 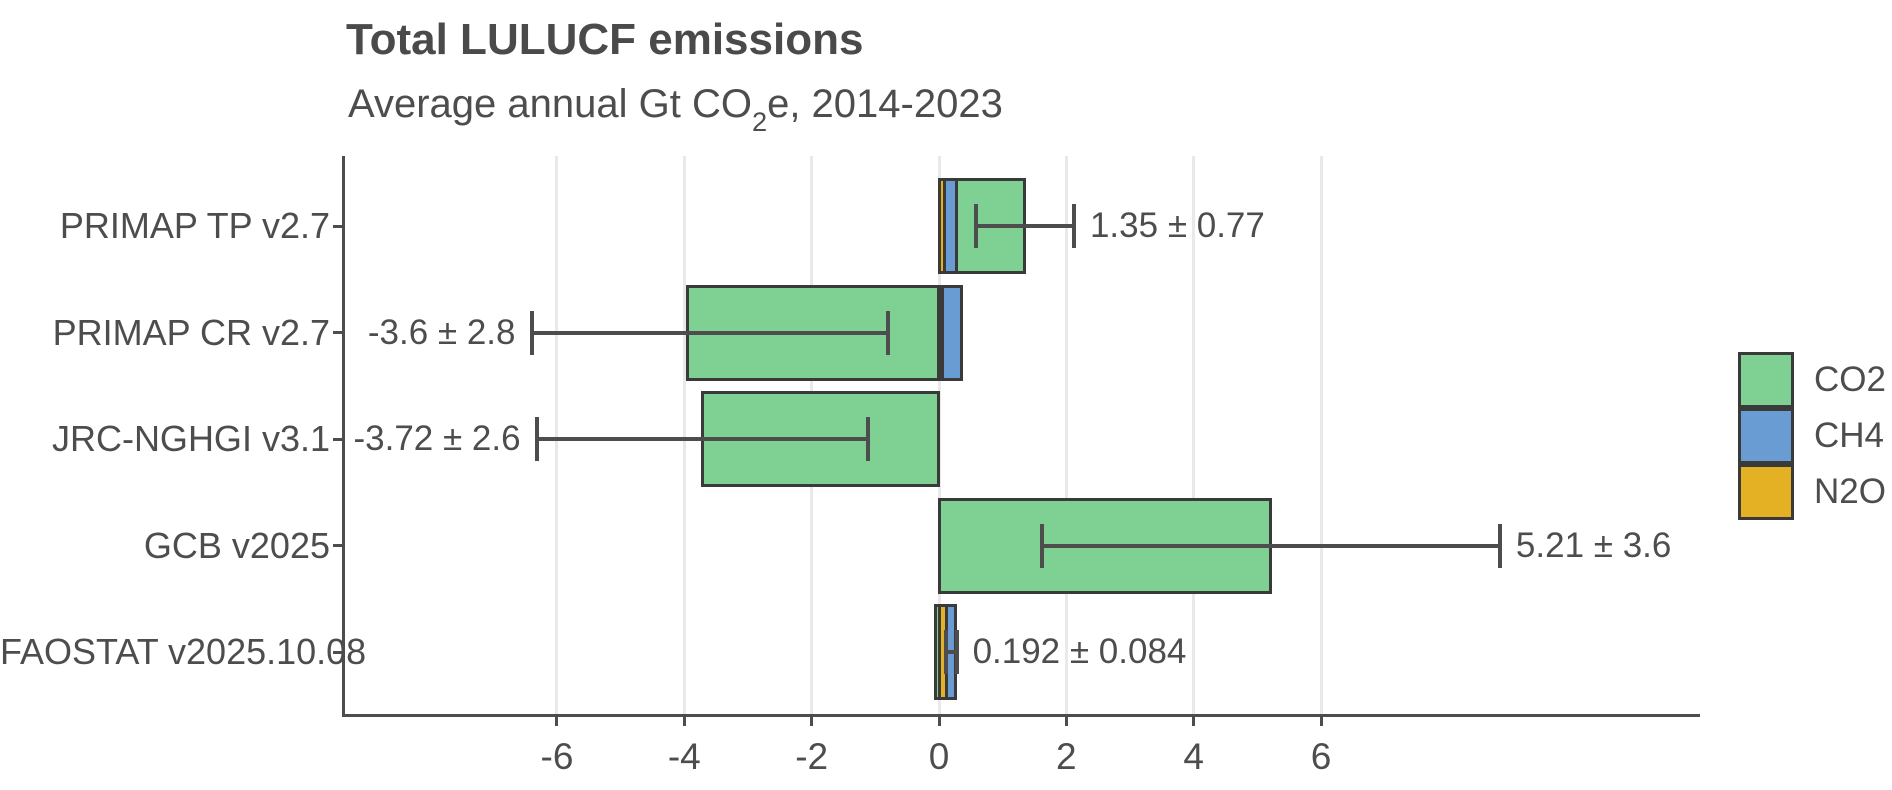 What do you see at coordinates (885, 104) in the screenshot?
I see `subtitle-suffix: e, 2014-2023` at bounding box center [885, 104].